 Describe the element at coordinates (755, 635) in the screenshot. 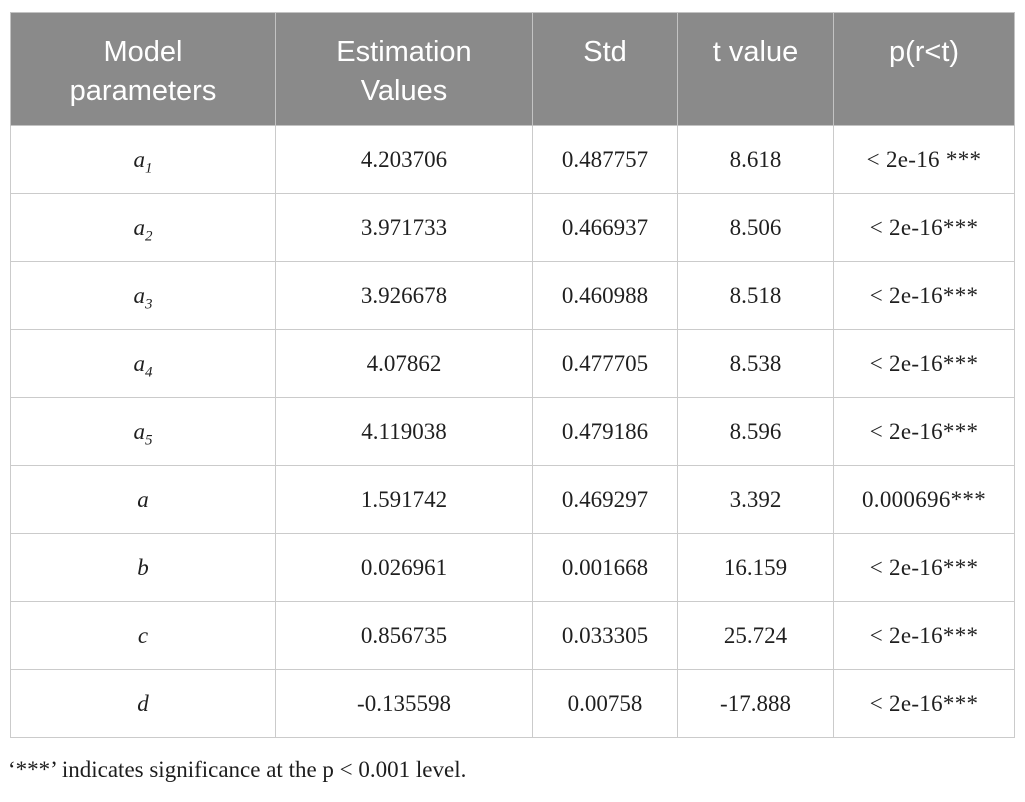

I see `t-value-cell: 25.724` at that location.